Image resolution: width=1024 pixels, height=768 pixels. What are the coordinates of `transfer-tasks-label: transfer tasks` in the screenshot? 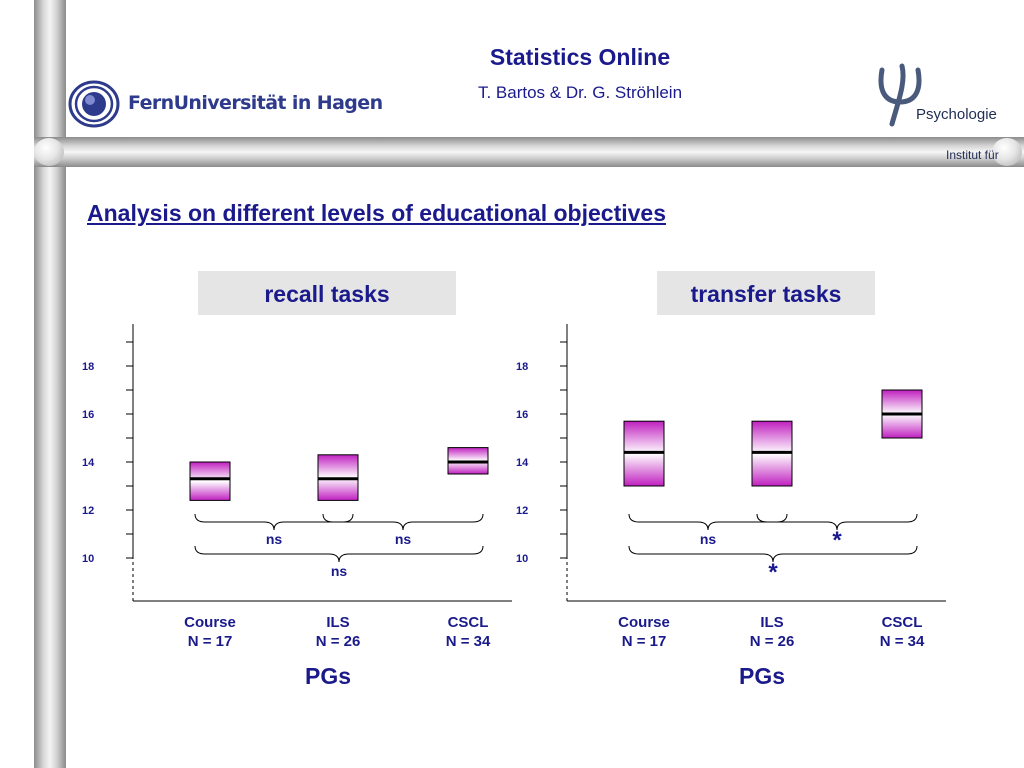 It's located at (766, 293).